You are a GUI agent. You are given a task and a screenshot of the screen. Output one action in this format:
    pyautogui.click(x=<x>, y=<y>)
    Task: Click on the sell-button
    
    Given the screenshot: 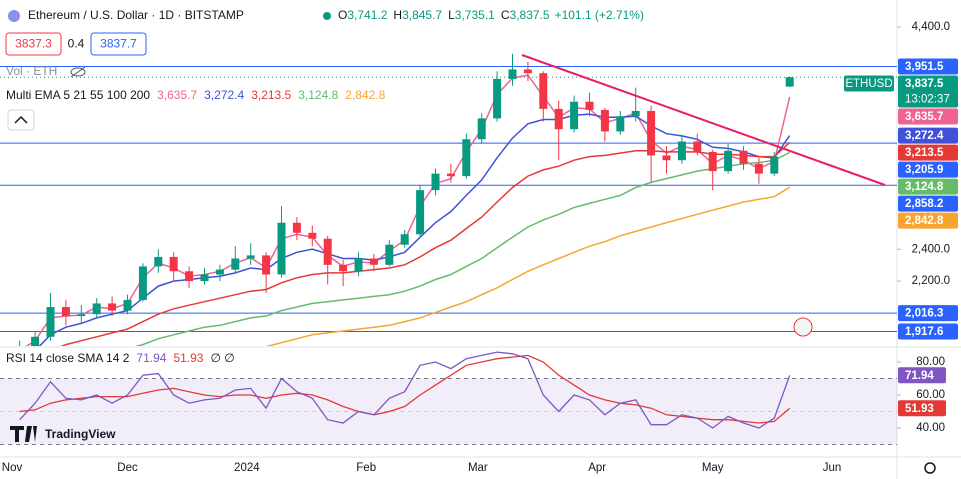 What is the action you would take?
    pyautogui.click(x=33, y=44)
    